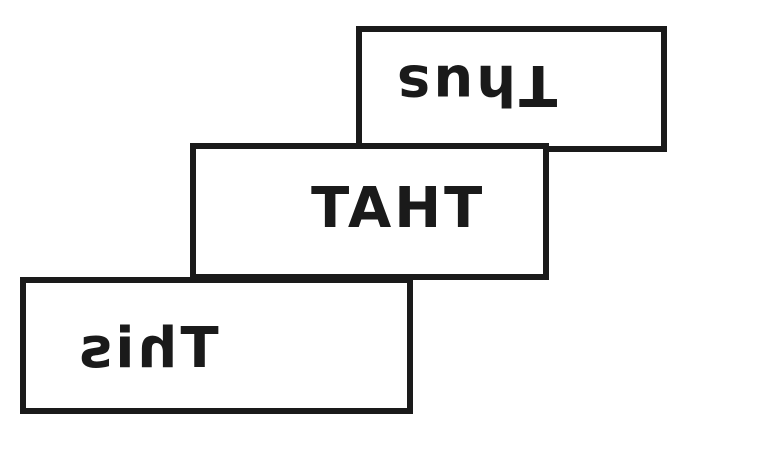 This screenshot has height=452, width=768. I want to click on card-middle: THAT, so click(369, 211).